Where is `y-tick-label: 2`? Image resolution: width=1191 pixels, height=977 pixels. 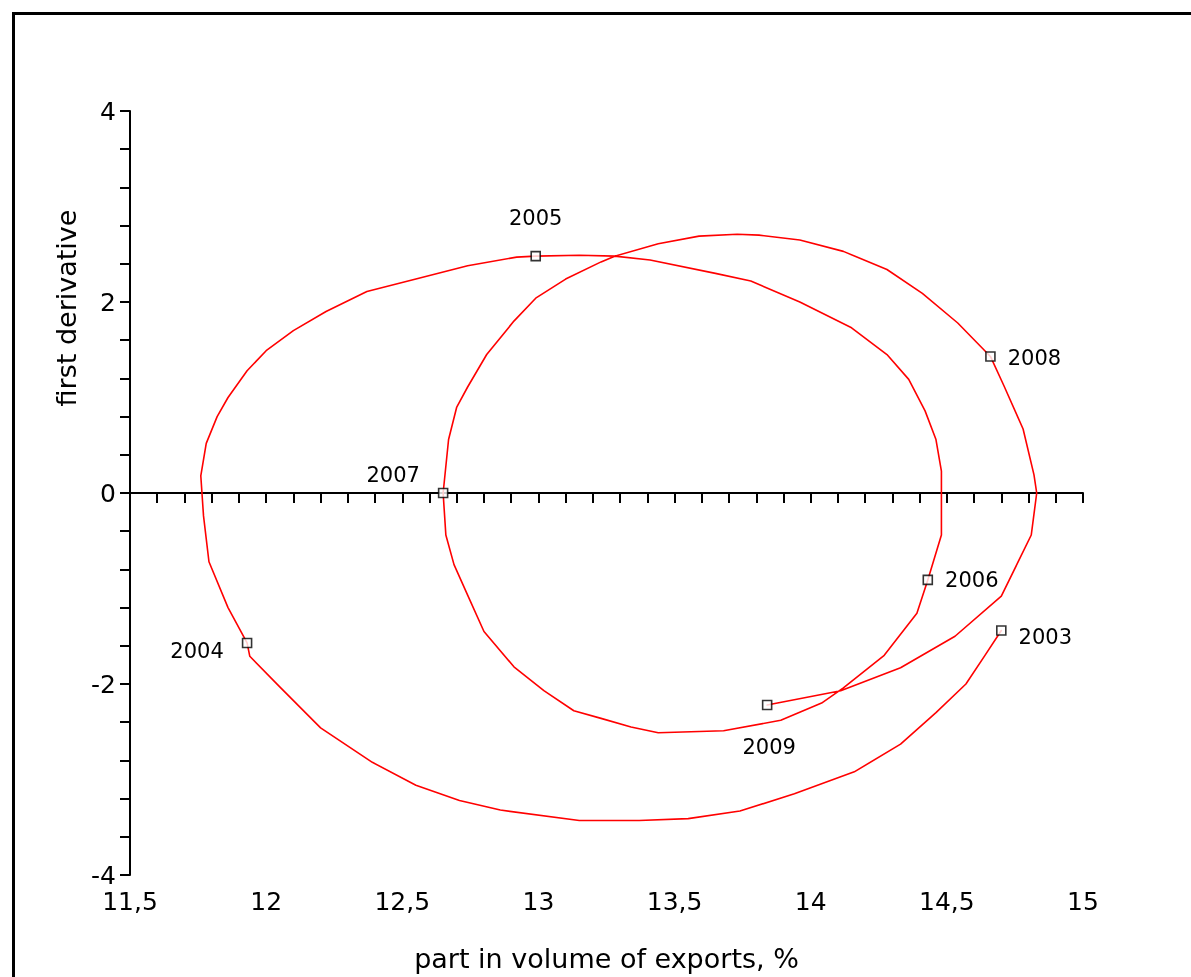 y-tick-label: 2 is located at coordinates (108, 302).